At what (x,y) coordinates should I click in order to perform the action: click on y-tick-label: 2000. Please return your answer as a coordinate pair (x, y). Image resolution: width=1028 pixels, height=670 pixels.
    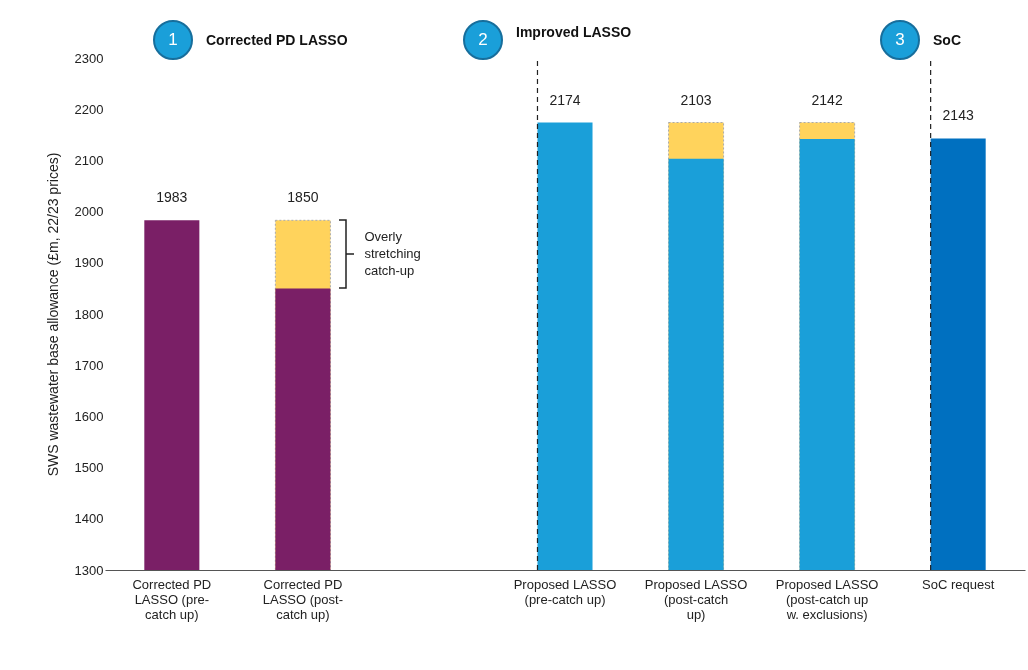
    Looking at the image, I should click on (89, 212).